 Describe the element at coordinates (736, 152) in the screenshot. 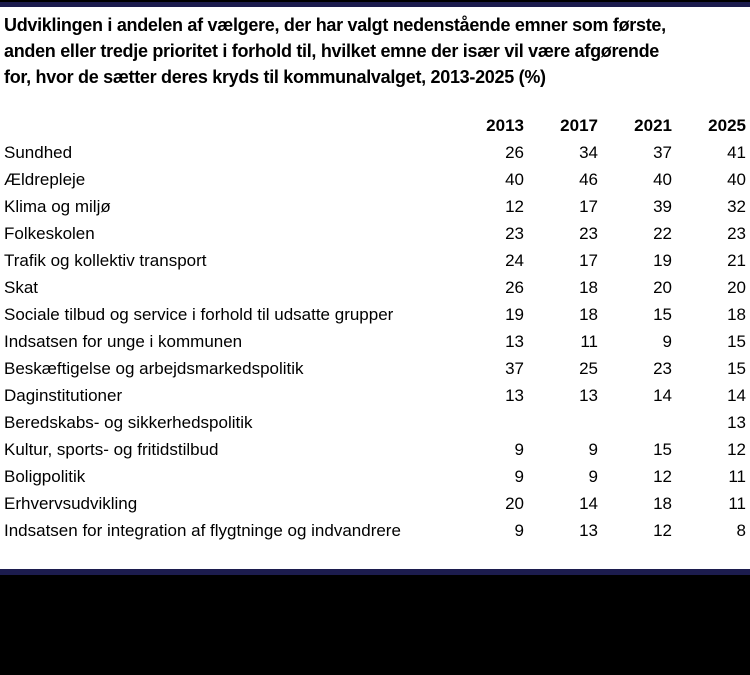

I see `cell-value: 41` at that location.